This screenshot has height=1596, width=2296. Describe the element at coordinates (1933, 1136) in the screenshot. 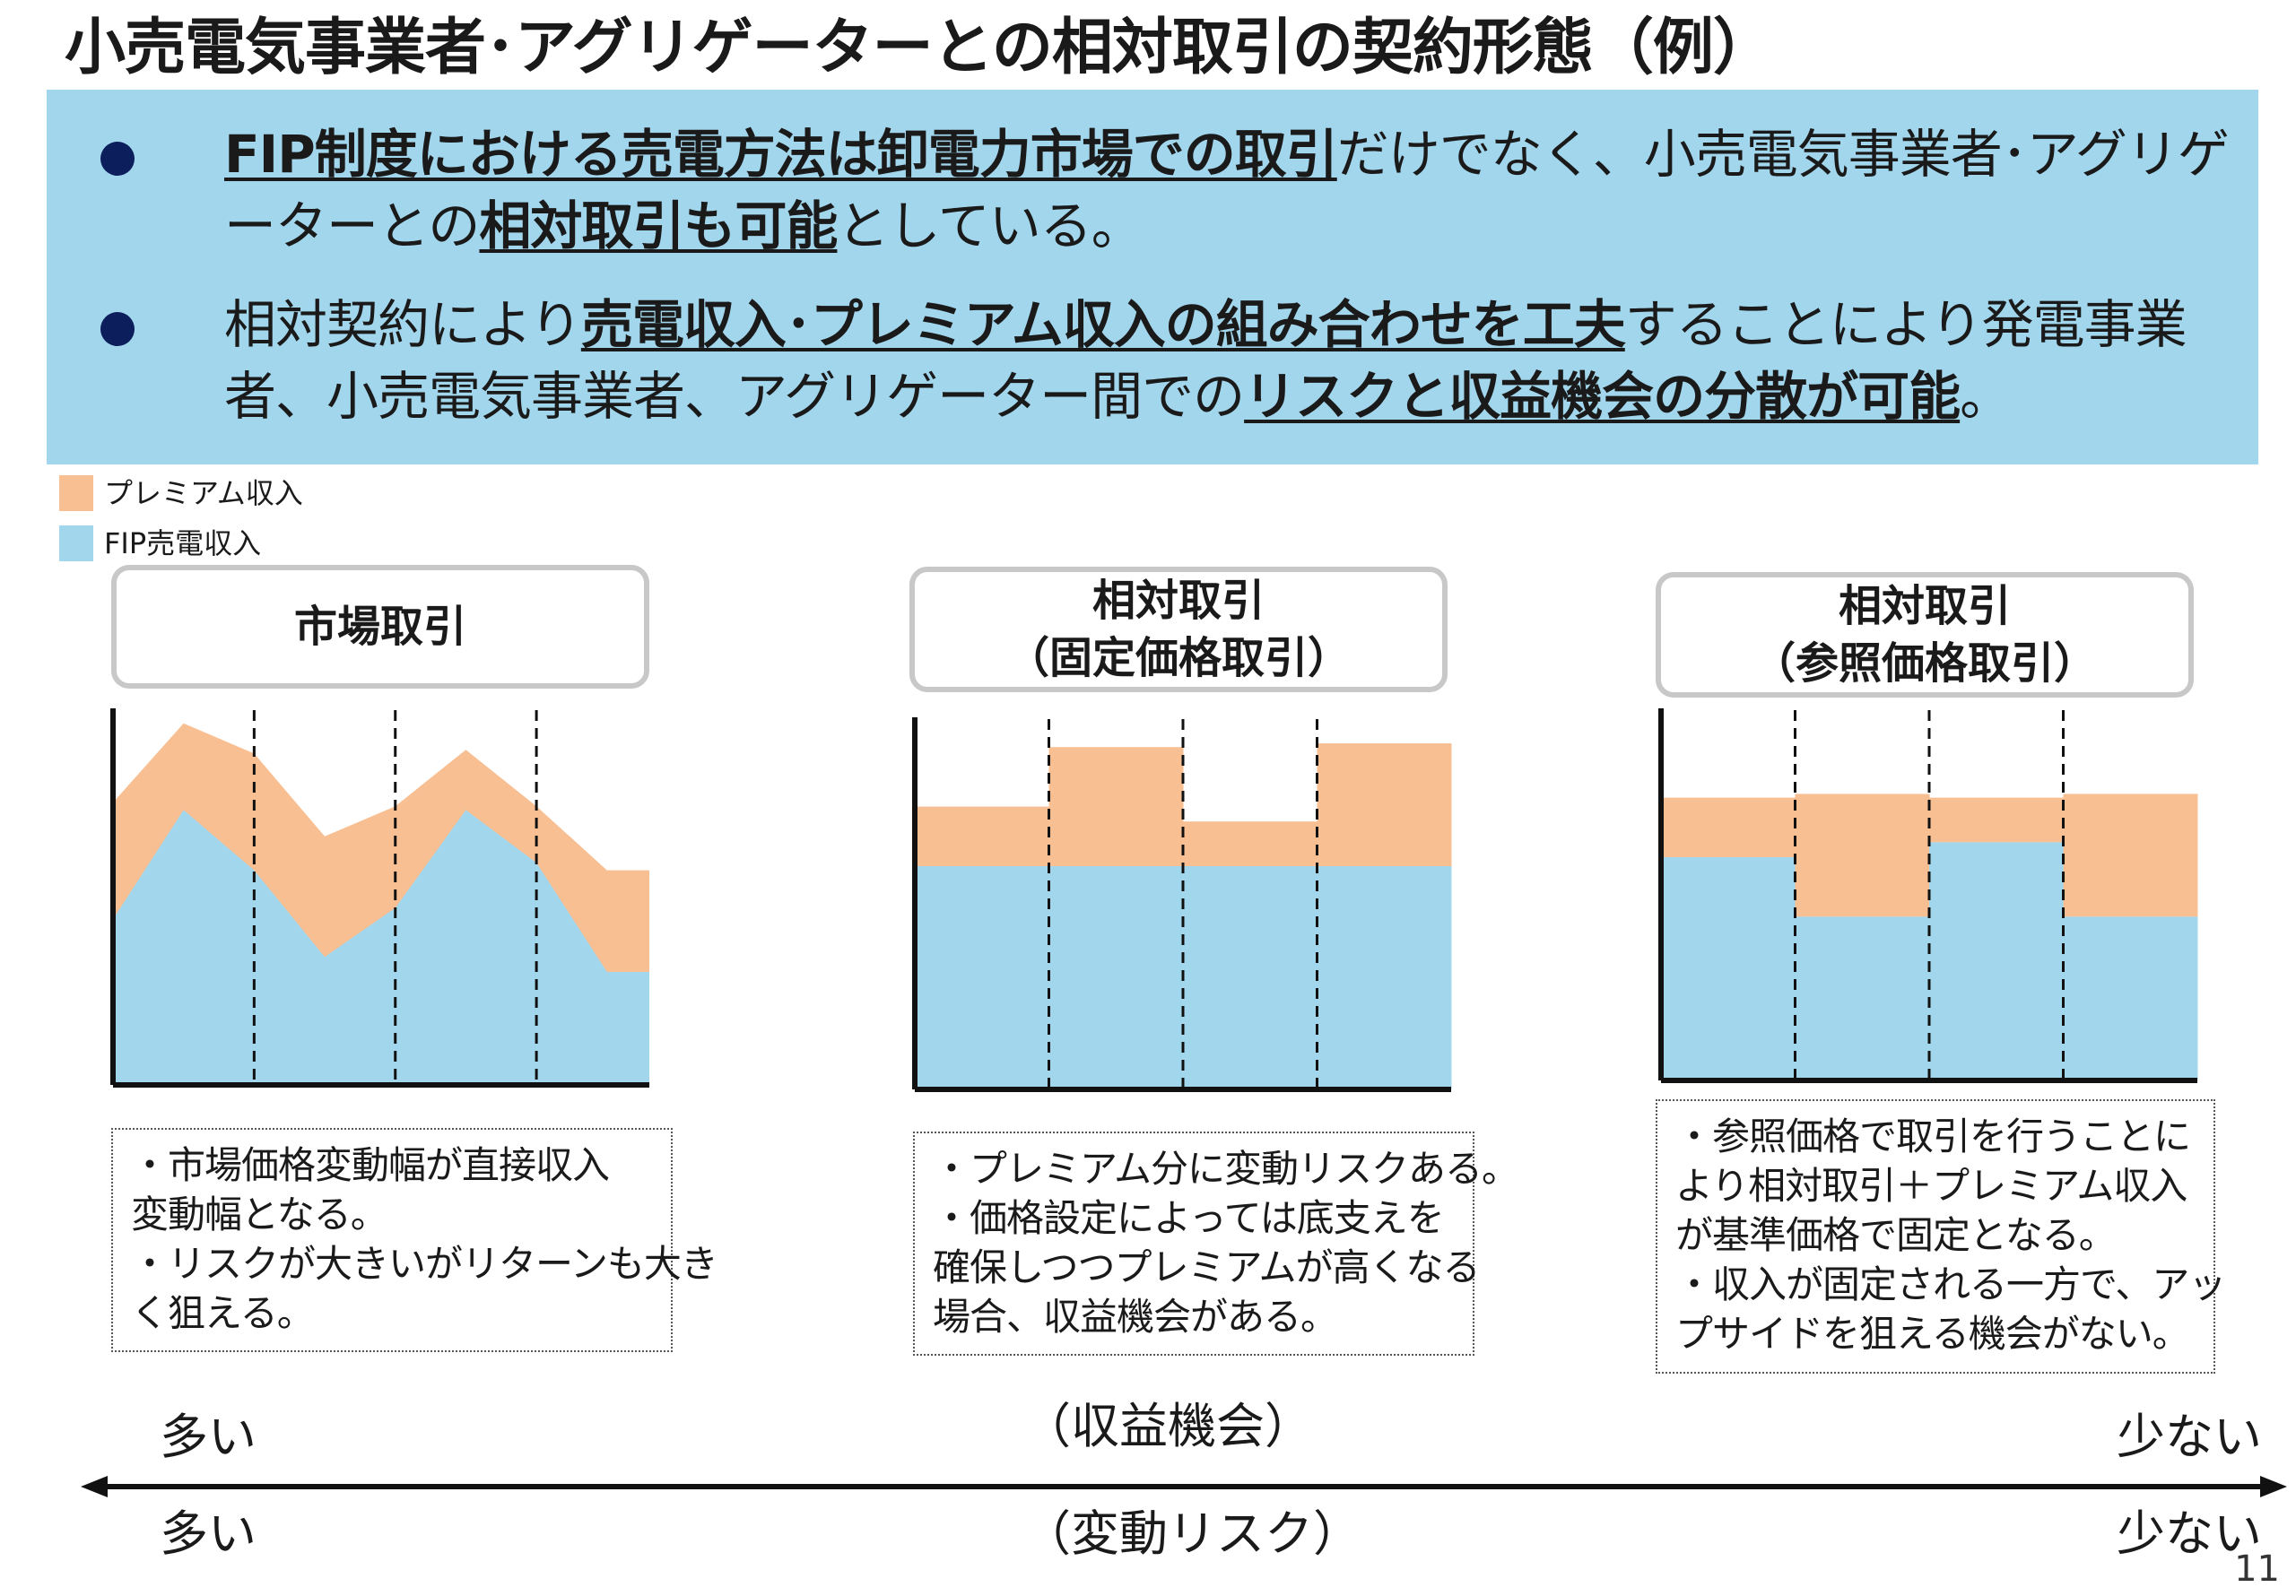

I see `note-line: ・参照価格で取引を行うことに` at that location.